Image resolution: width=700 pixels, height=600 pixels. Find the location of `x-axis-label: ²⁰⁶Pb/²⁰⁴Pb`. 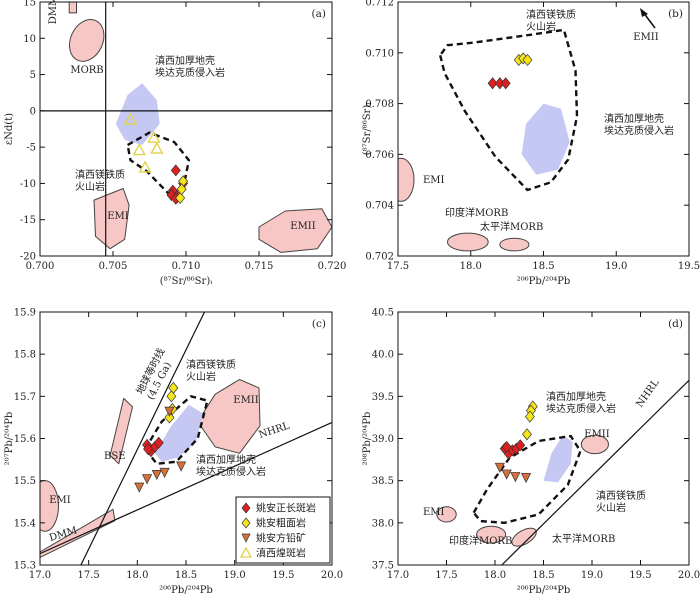

x-axis-label: ²⁰⁶Pb/²⁰⁴Pb is located at coordinates (544, 281).